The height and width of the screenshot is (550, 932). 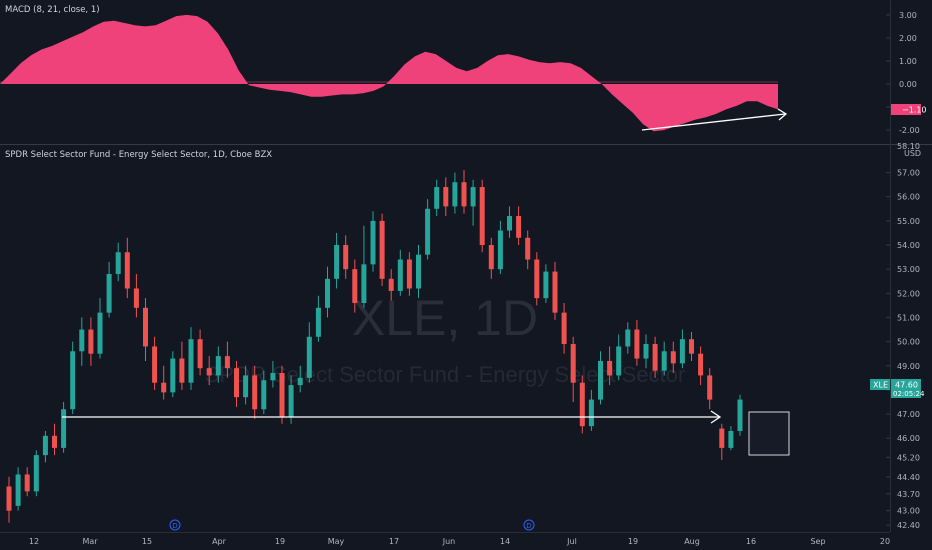 I want to click on highlight-box, so click(x=769, y=433).